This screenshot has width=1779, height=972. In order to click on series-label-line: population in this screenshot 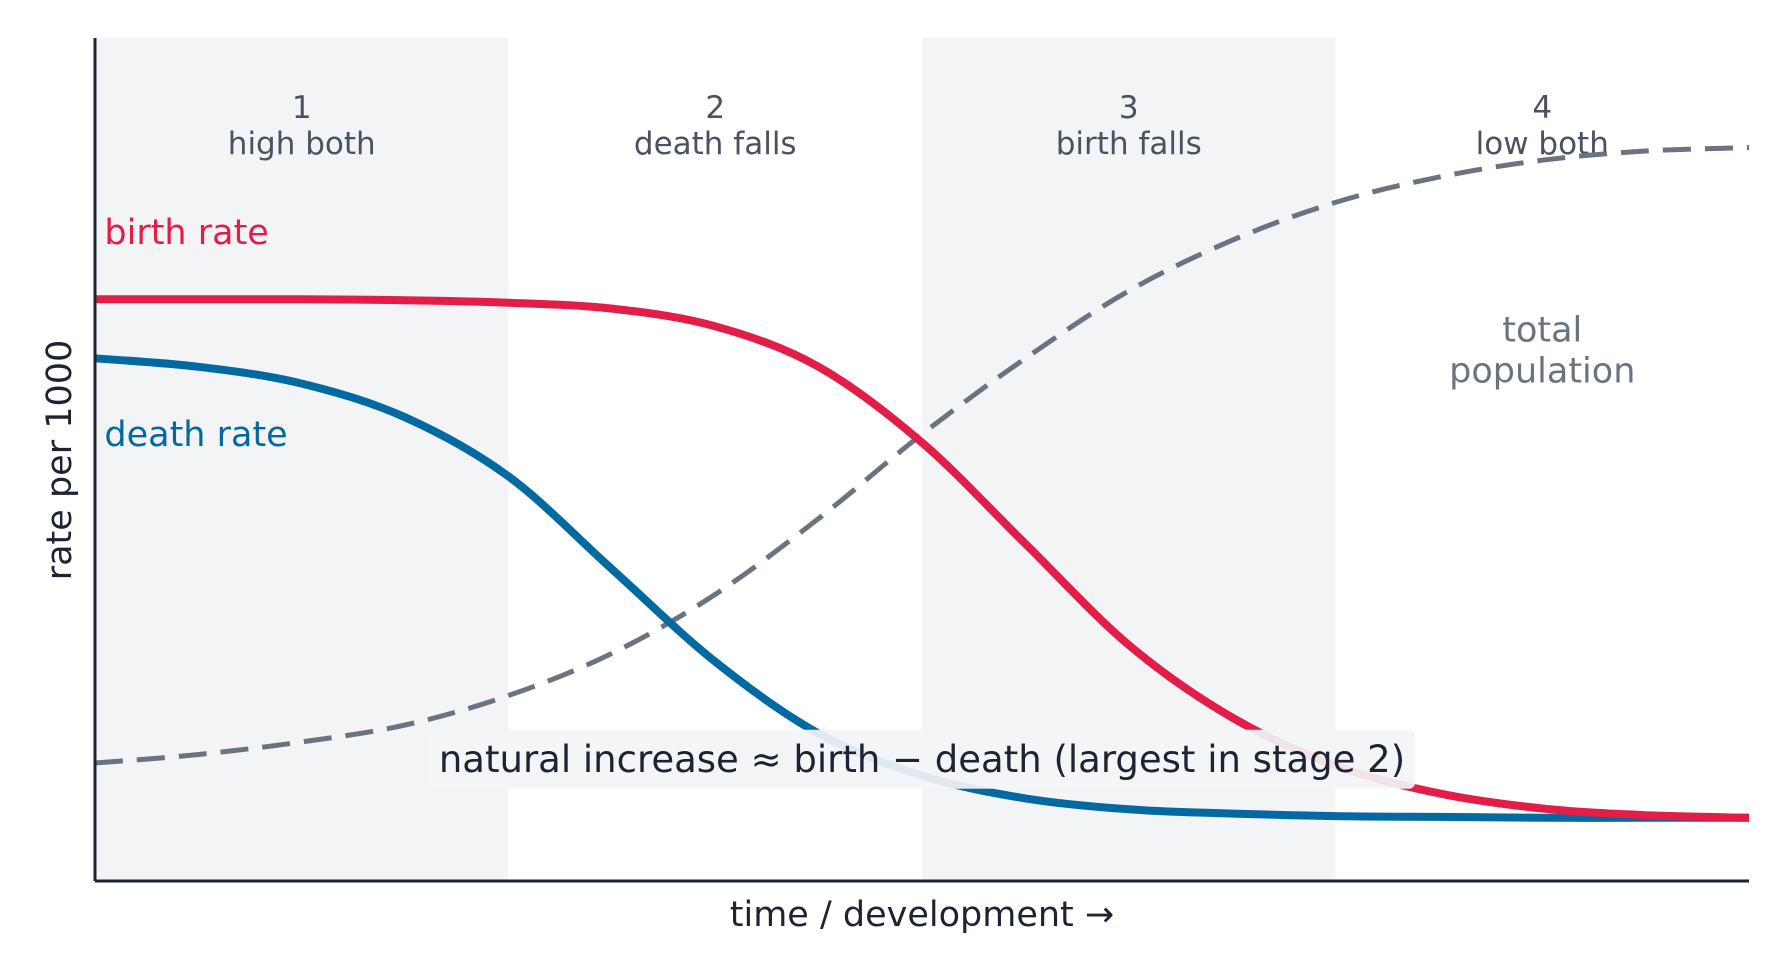, I will do `click(1542, 371)`.